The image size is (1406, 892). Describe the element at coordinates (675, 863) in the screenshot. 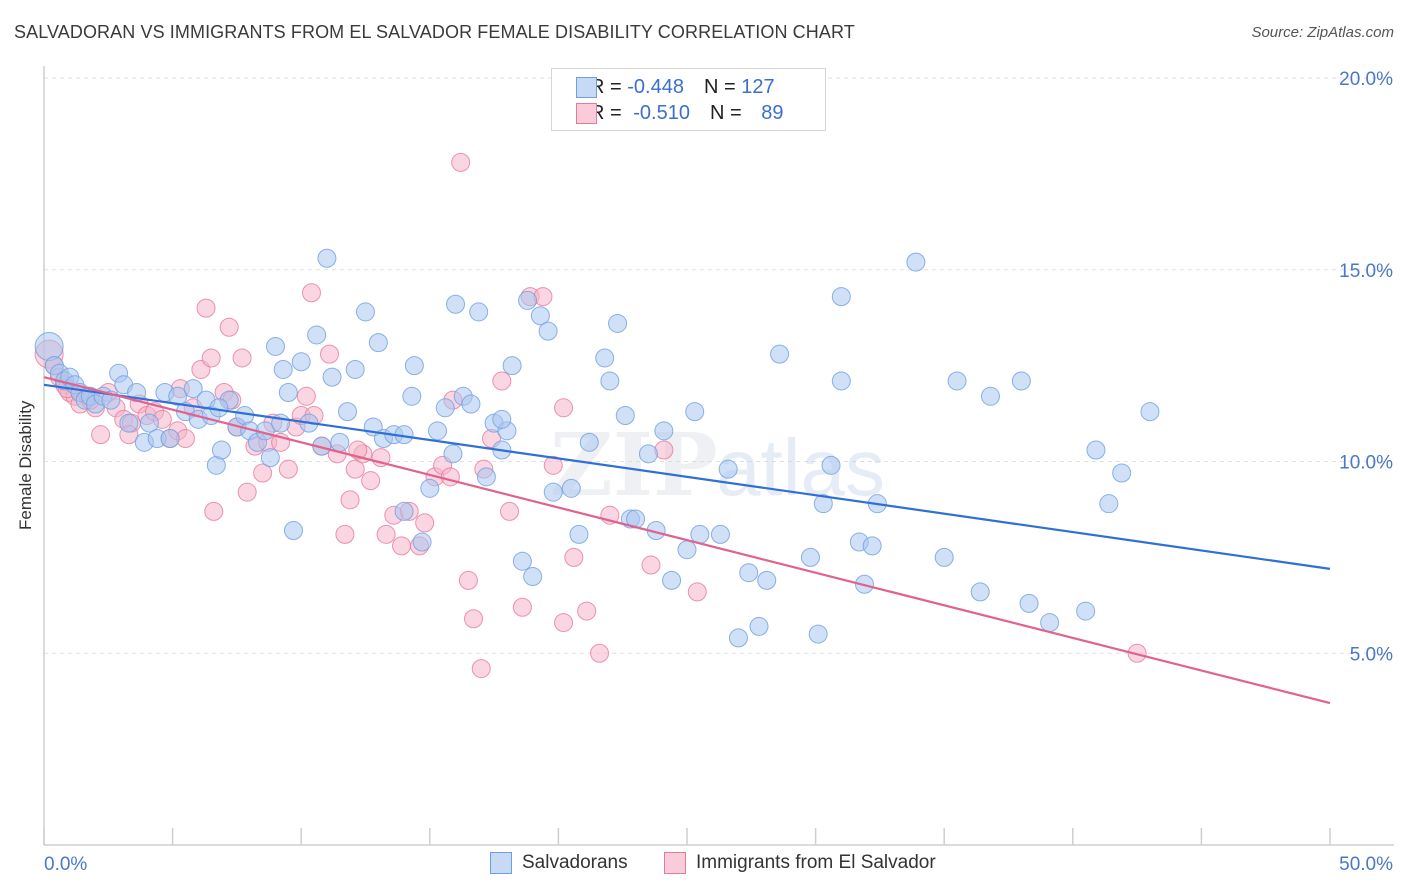

I see `legend-swatch-immigrants` at that location.